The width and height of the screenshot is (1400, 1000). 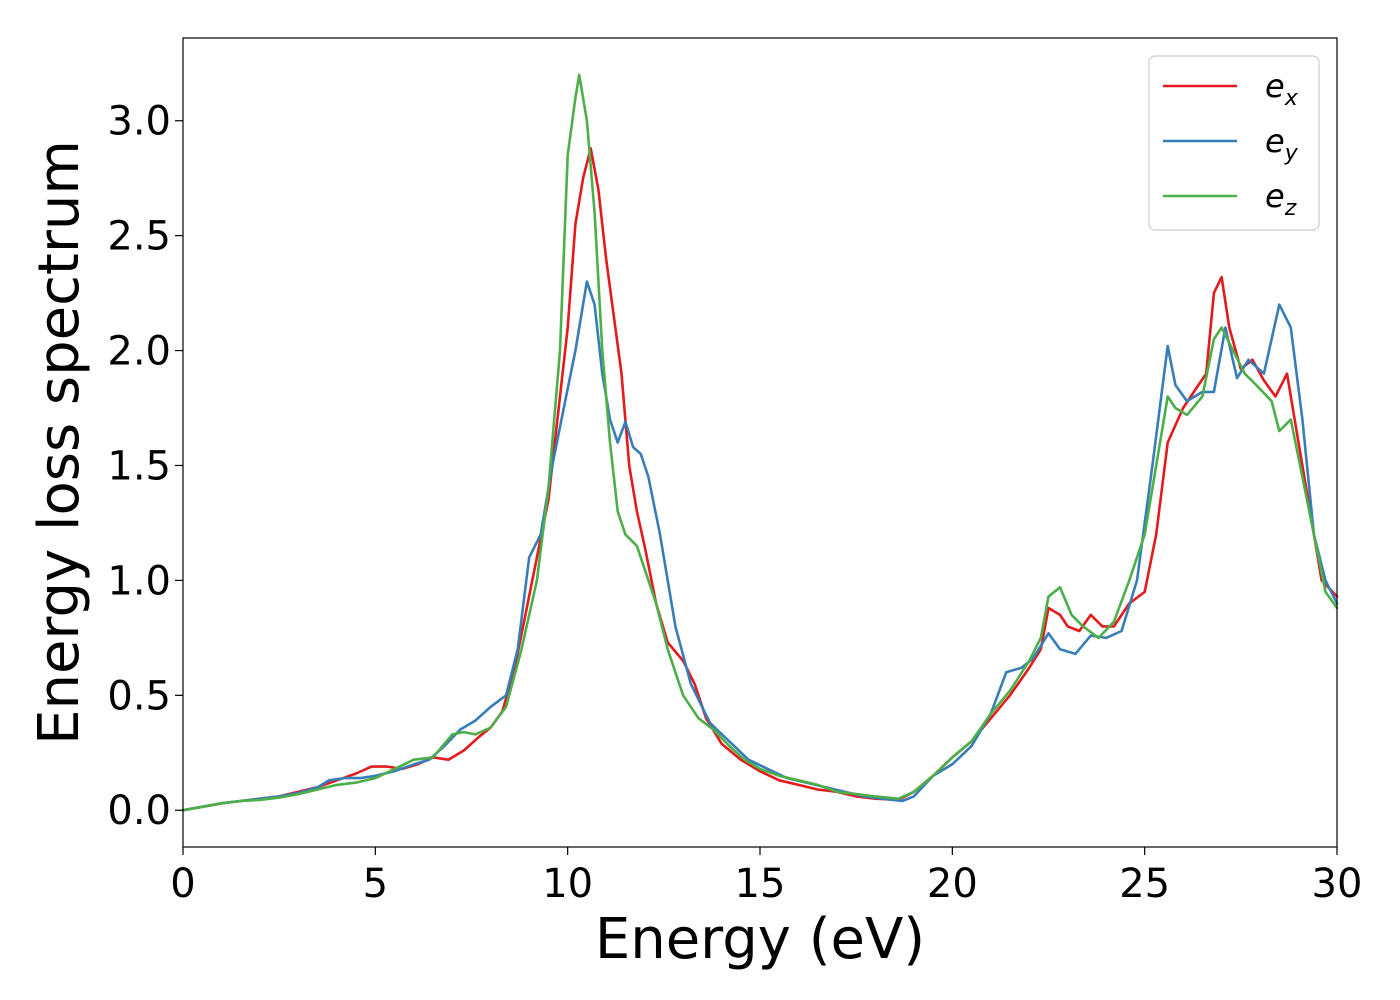 I want to click on x-tick-label: 10, so click(x=567, y=884).